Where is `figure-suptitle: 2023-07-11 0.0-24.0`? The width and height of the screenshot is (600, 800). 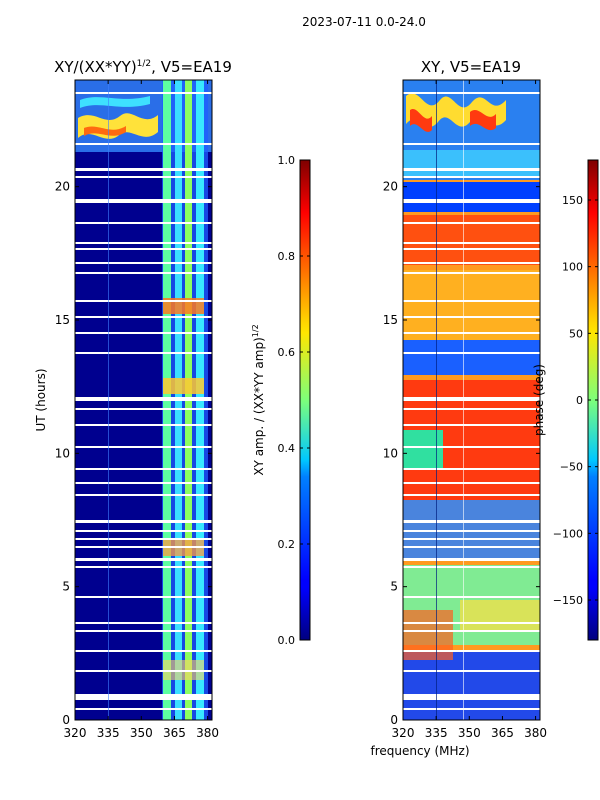 figure-suptitle: 2023-07-11 0.0-24.0 is located at coordinates (364, 22).